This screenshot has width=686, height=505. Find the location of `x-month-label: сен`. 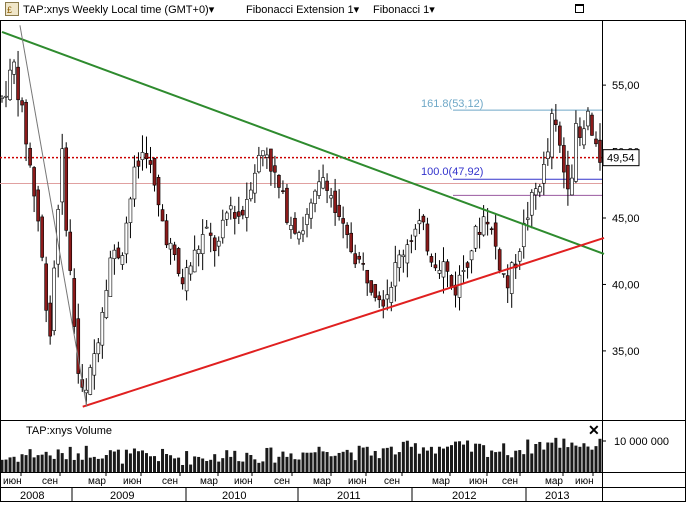

x-month-label: сен is located at coordinates (392, 481).